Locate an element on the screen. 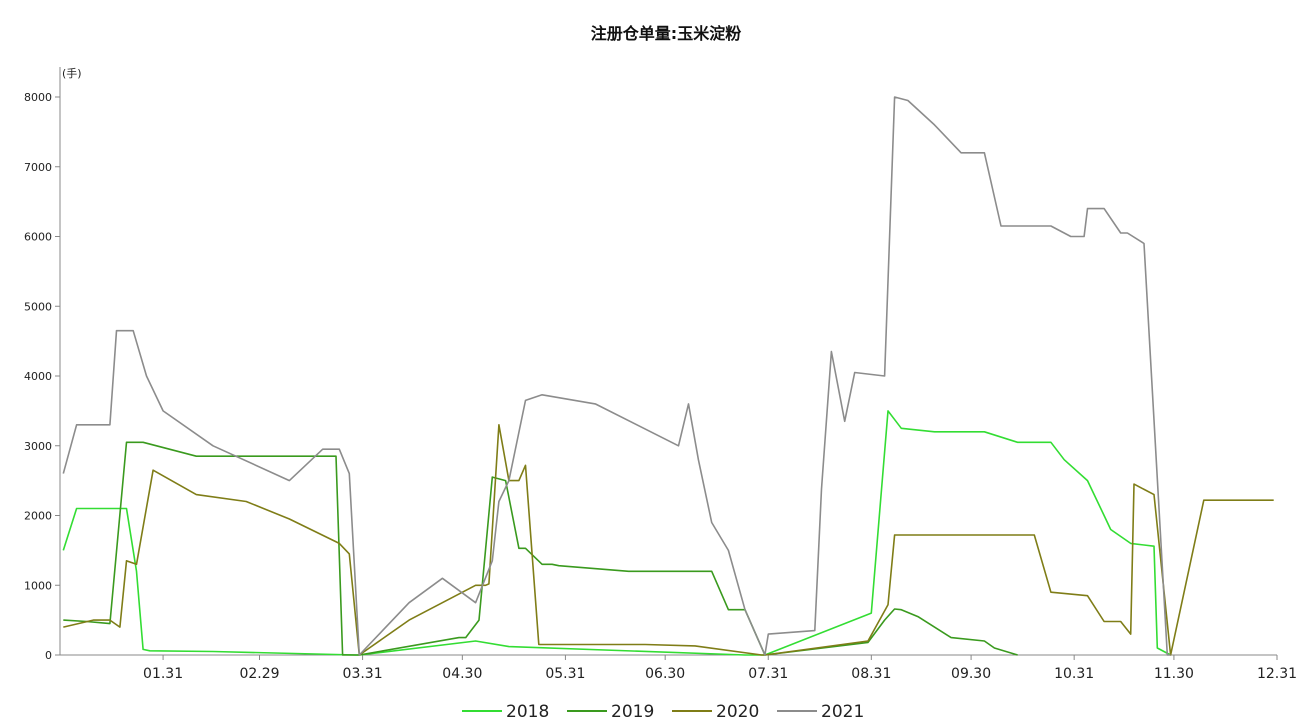  y-tick-label: 8000 is located at coordinates (38, 97).